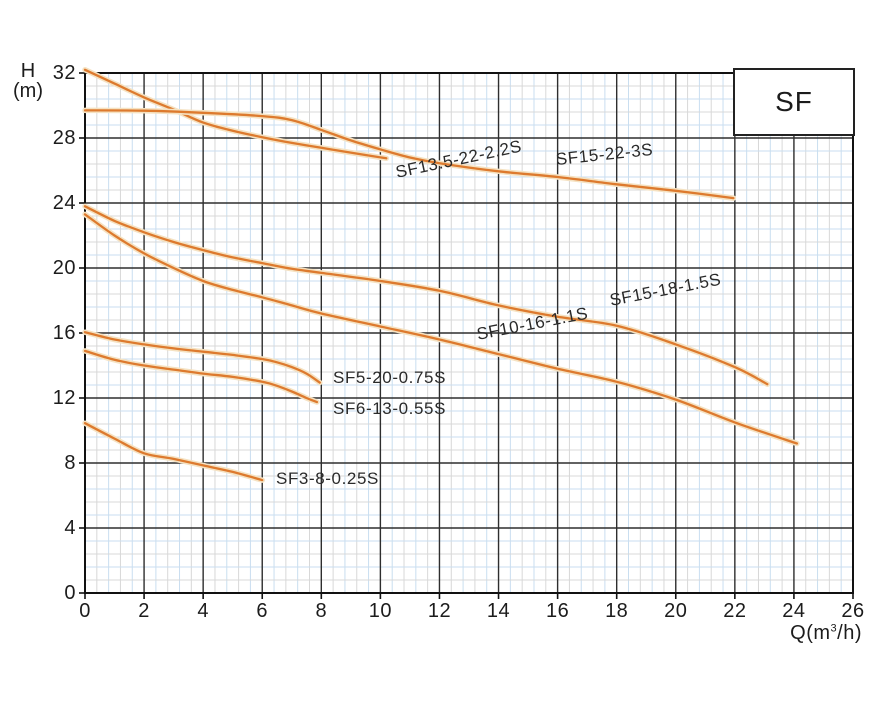  What do you see at coordinates (28, 91) in the screenshot?
I see `y-axis-title-unit: (m)` at bounding box center [28, 91].